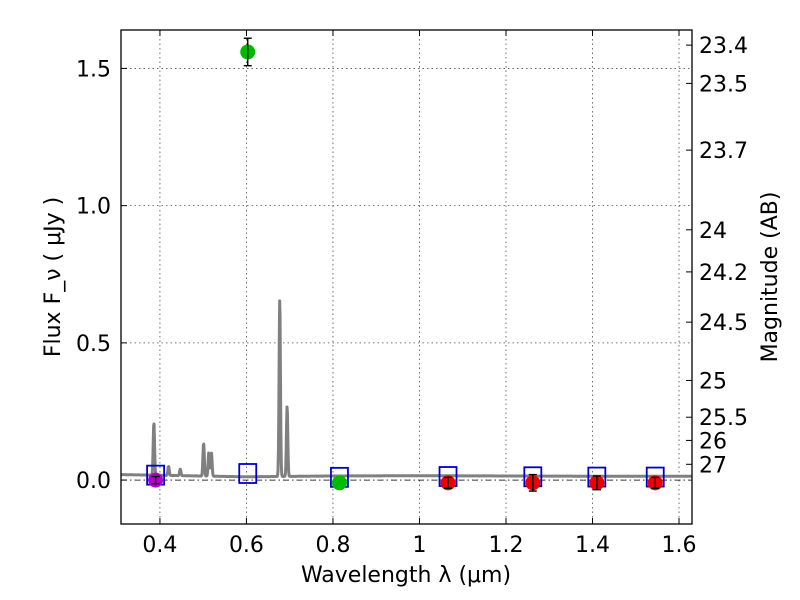 The height and width of the screenshot is (600, 800). I want to click on observed-point, so click(339, 483).